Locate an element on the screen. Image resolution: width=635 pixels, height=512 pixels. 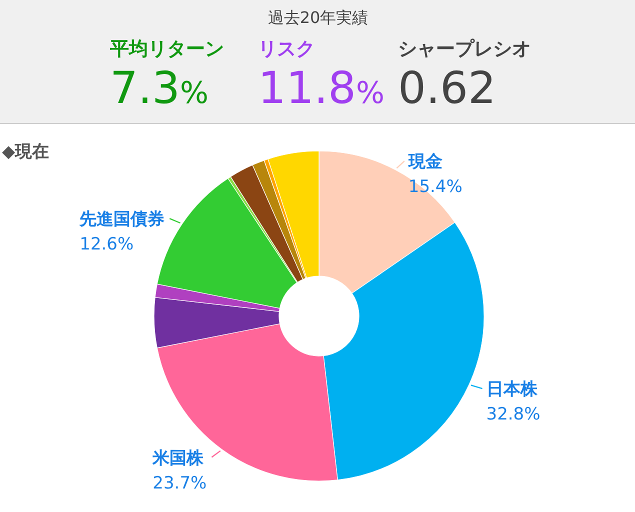
slice-label: 現金 is located at coordinates (424, 162).